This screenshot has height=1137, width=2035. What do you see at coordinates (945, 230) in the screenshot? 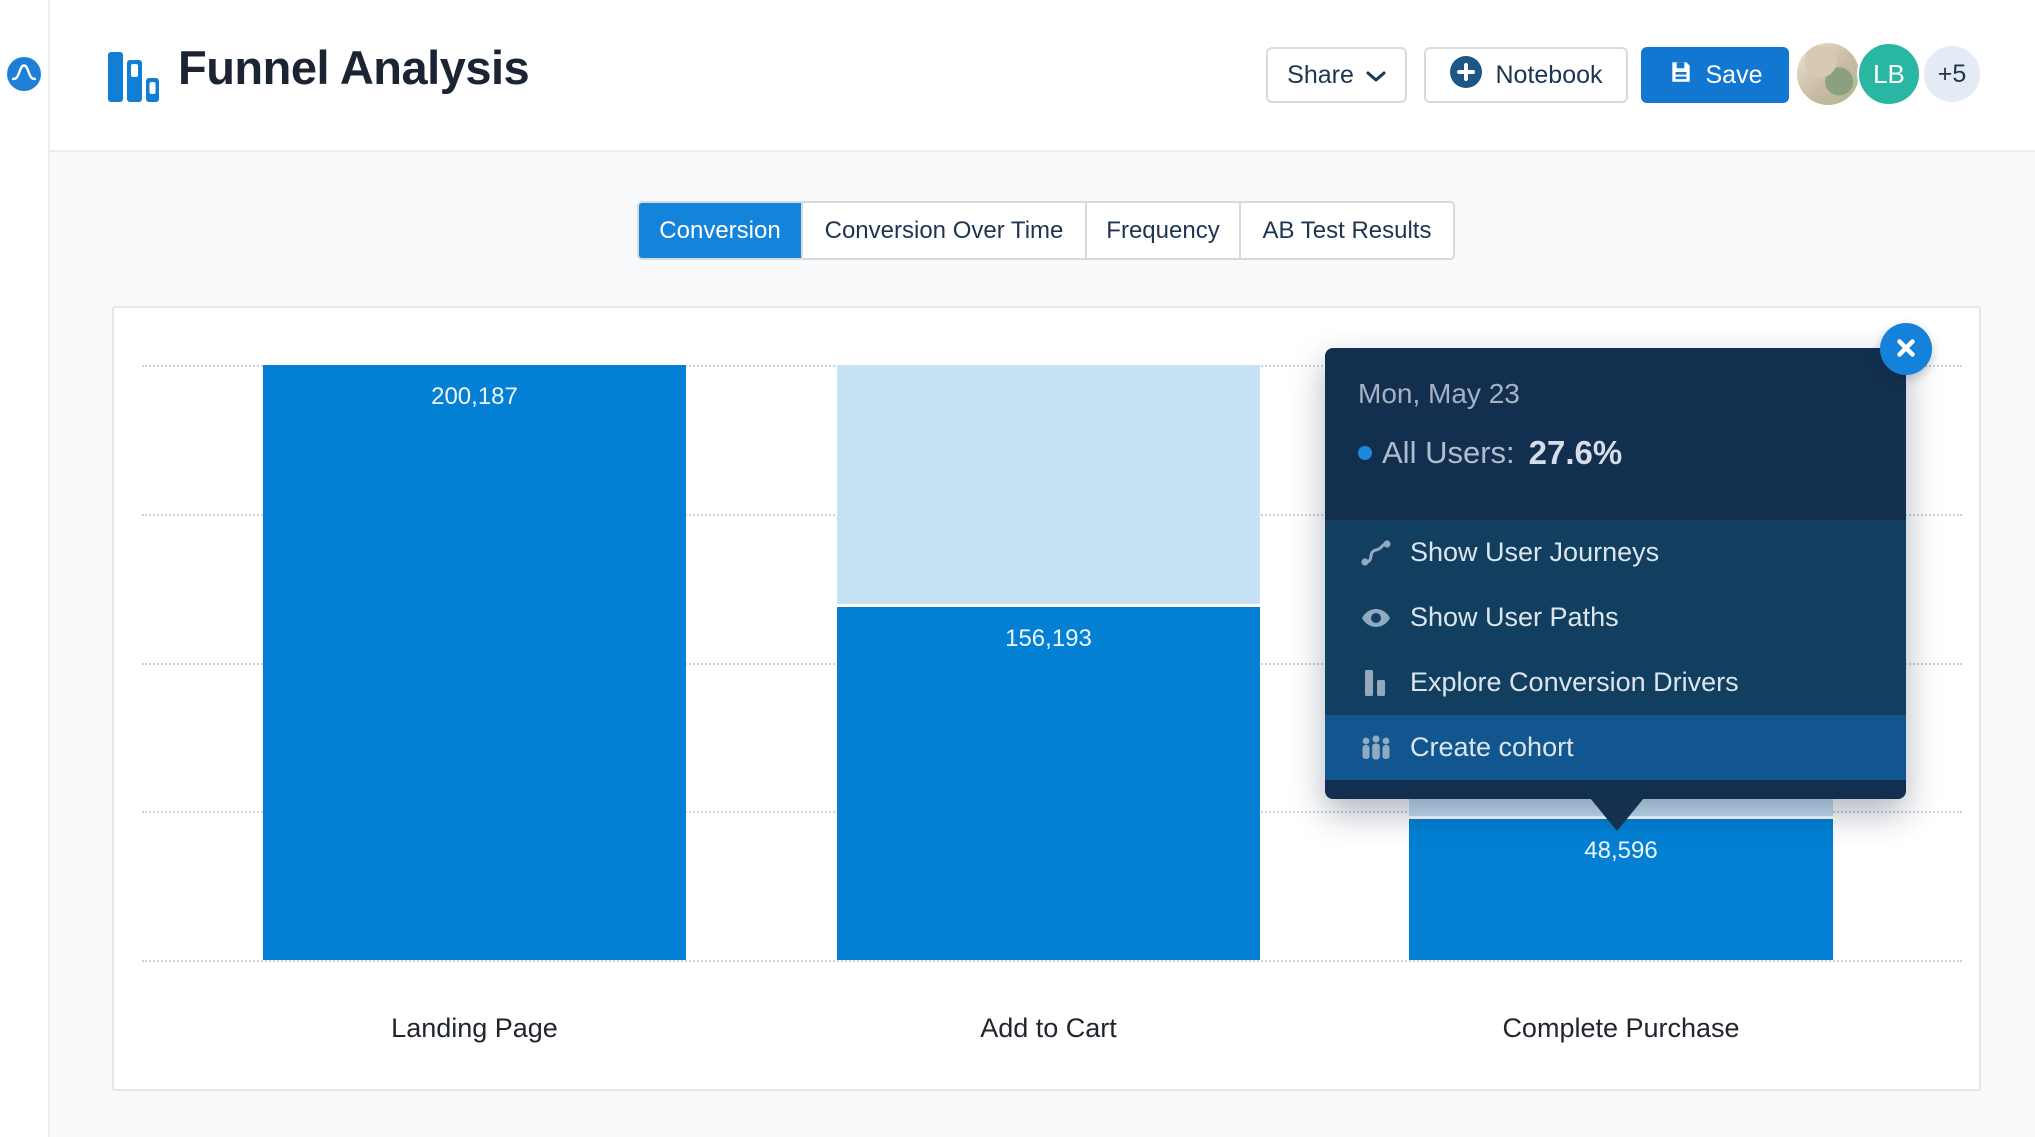
I see `tab-conversion-over-time: Conversion Over Time` at bounding box center [945, 230].